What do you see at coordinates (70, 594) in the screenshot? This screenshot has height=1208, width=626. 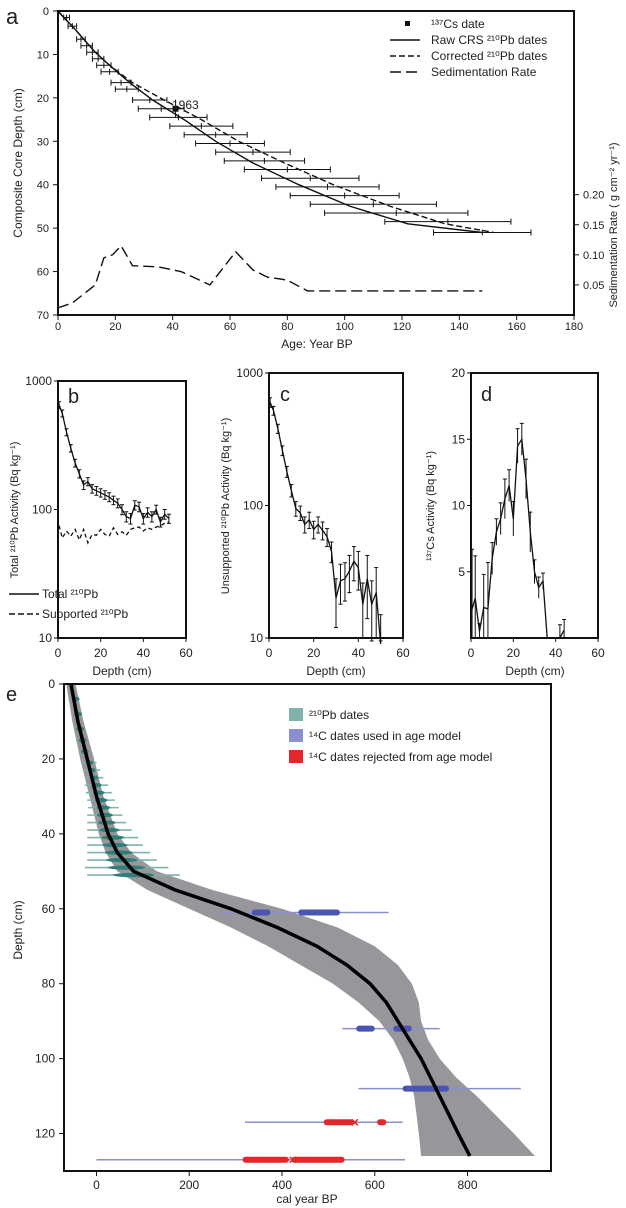 I see `pb-legend-label: Total ²¹⁰Pb` at bounding box center [70, 594].